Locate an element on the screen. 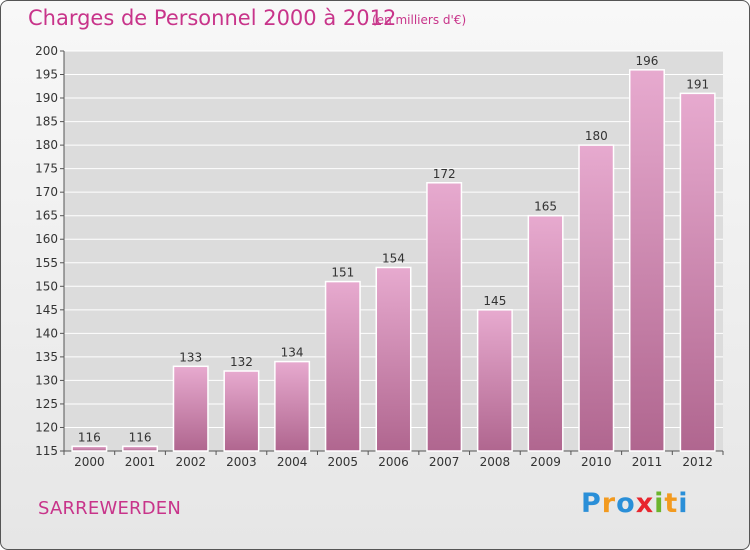 Image resolution: width=750 pixels, height=550 pixels. y-tick-label: 175 is located at coordinates (46, 169).